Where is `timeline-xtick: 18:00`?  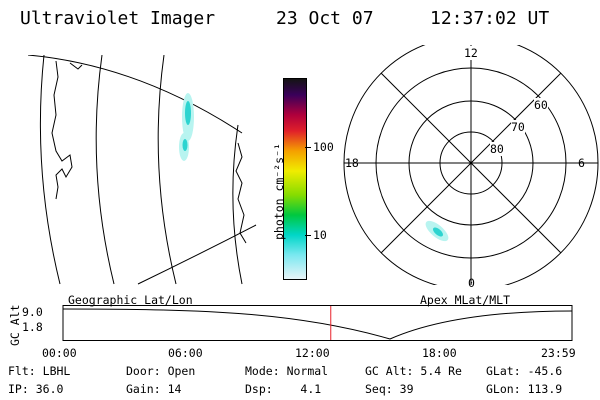
timeline-xtick: 18:00 is located at coordinates (439, 353).